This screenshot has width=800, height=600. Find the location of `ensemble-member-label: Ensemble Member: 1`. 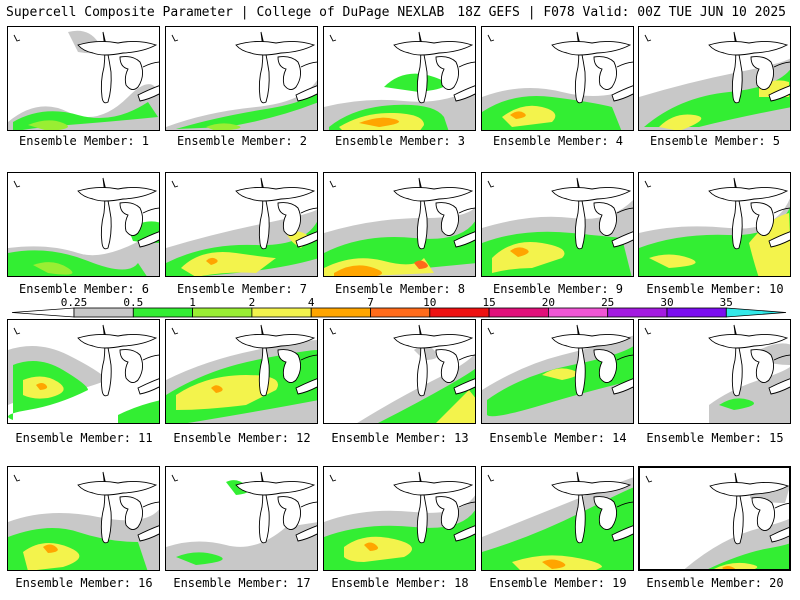

ensemble-member-label: Ensemble Member: 1 is located at coordinates (84, 141).